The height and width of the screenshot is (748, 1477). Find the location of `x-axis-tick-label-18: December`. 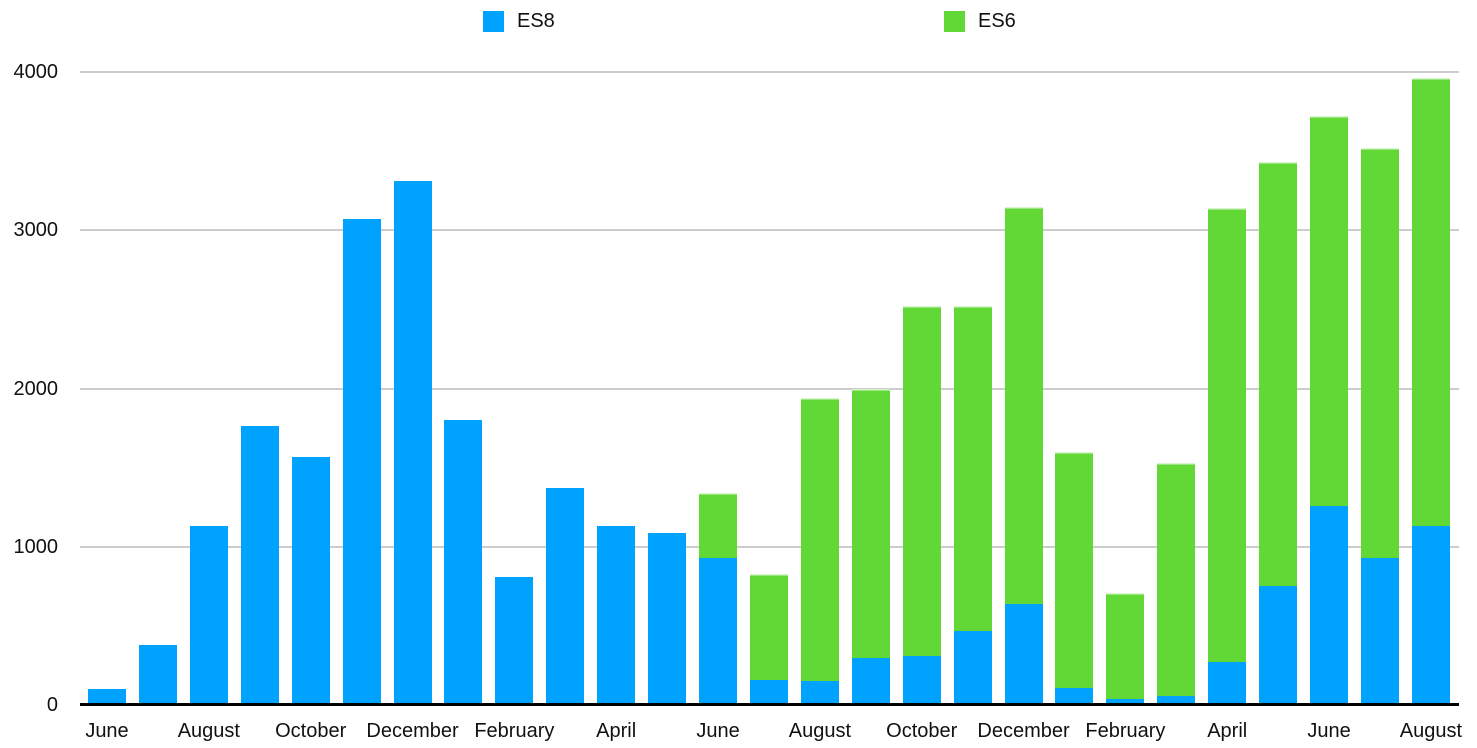

x-axis-tick-label-18: December is located at coordinates (1023, 731).